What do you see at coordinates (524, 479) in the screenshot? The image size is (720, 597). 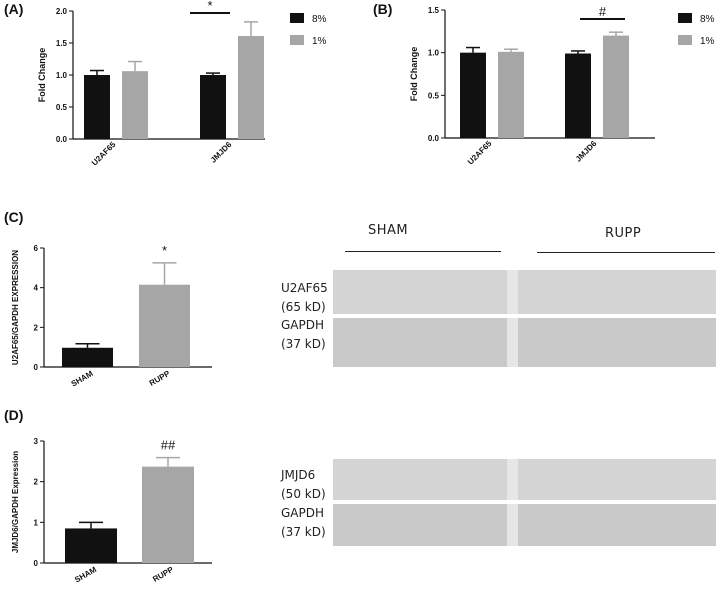 I see `blot-image-jmjd6` at bounding box center [524, 479].